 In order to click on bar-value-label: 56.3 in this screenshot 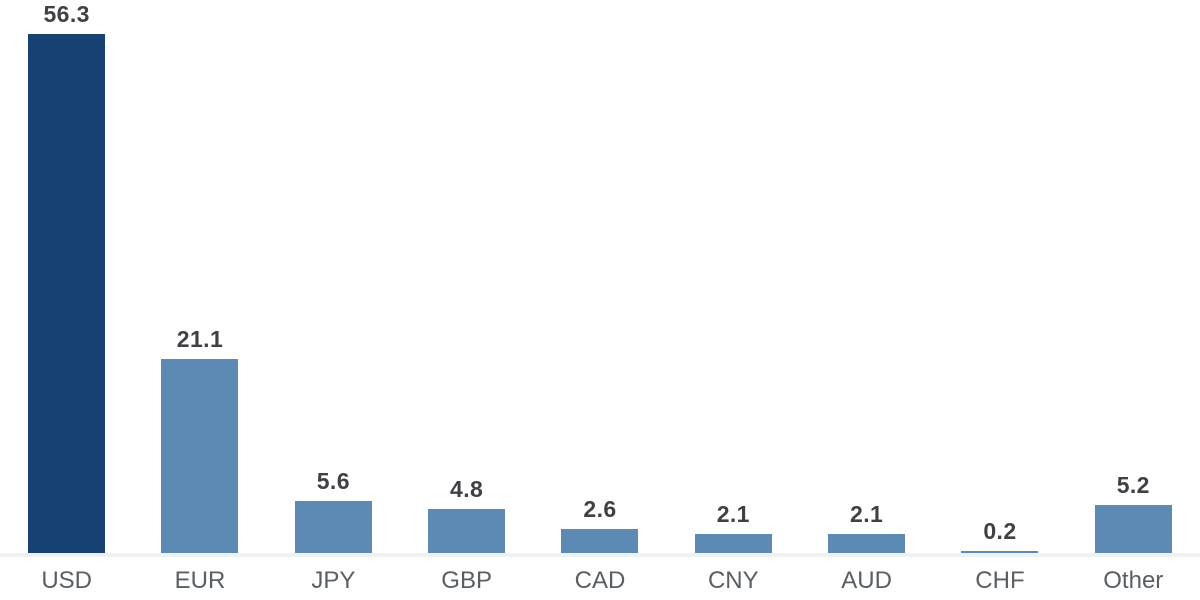, I will do `click(66, 14)`.